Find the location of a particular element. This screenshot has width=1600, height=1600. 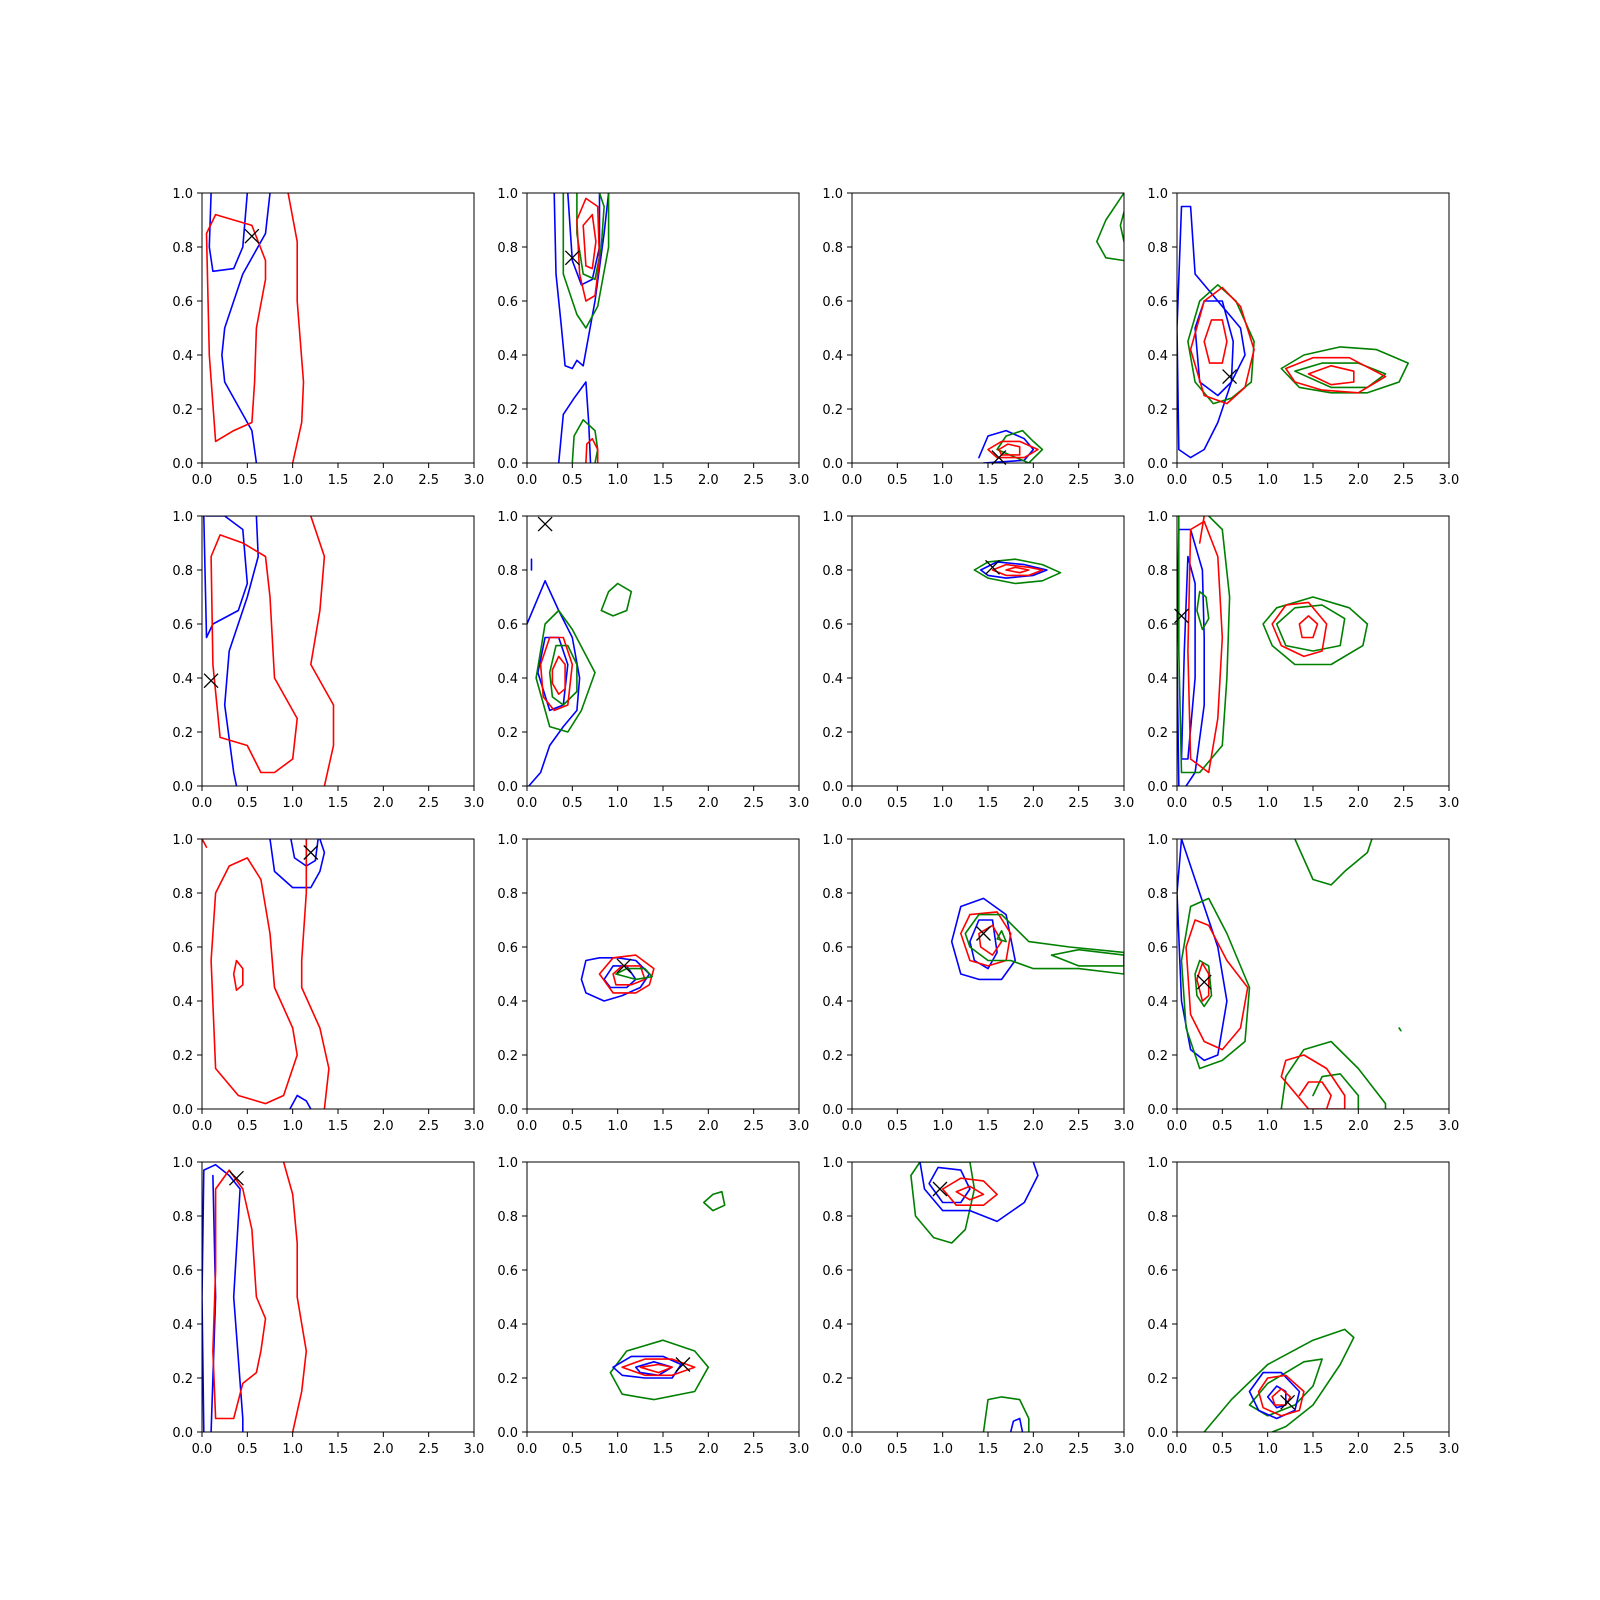

subplot-14: 0.0 0.5 1.0 1.5 2.0 2.5 3.0 0.0 0.2 0.4 0.6 0.8 1.0 is located at coordinates (653, 1306).